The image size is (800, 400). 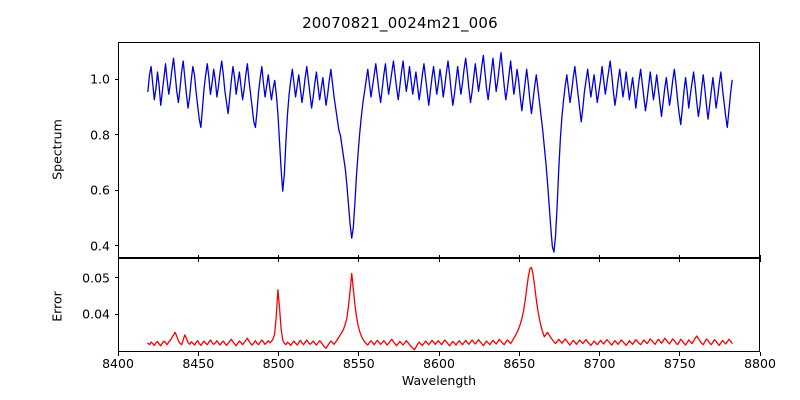 I want to click on x-tick-label: 8600, so click(x=439, y=363).